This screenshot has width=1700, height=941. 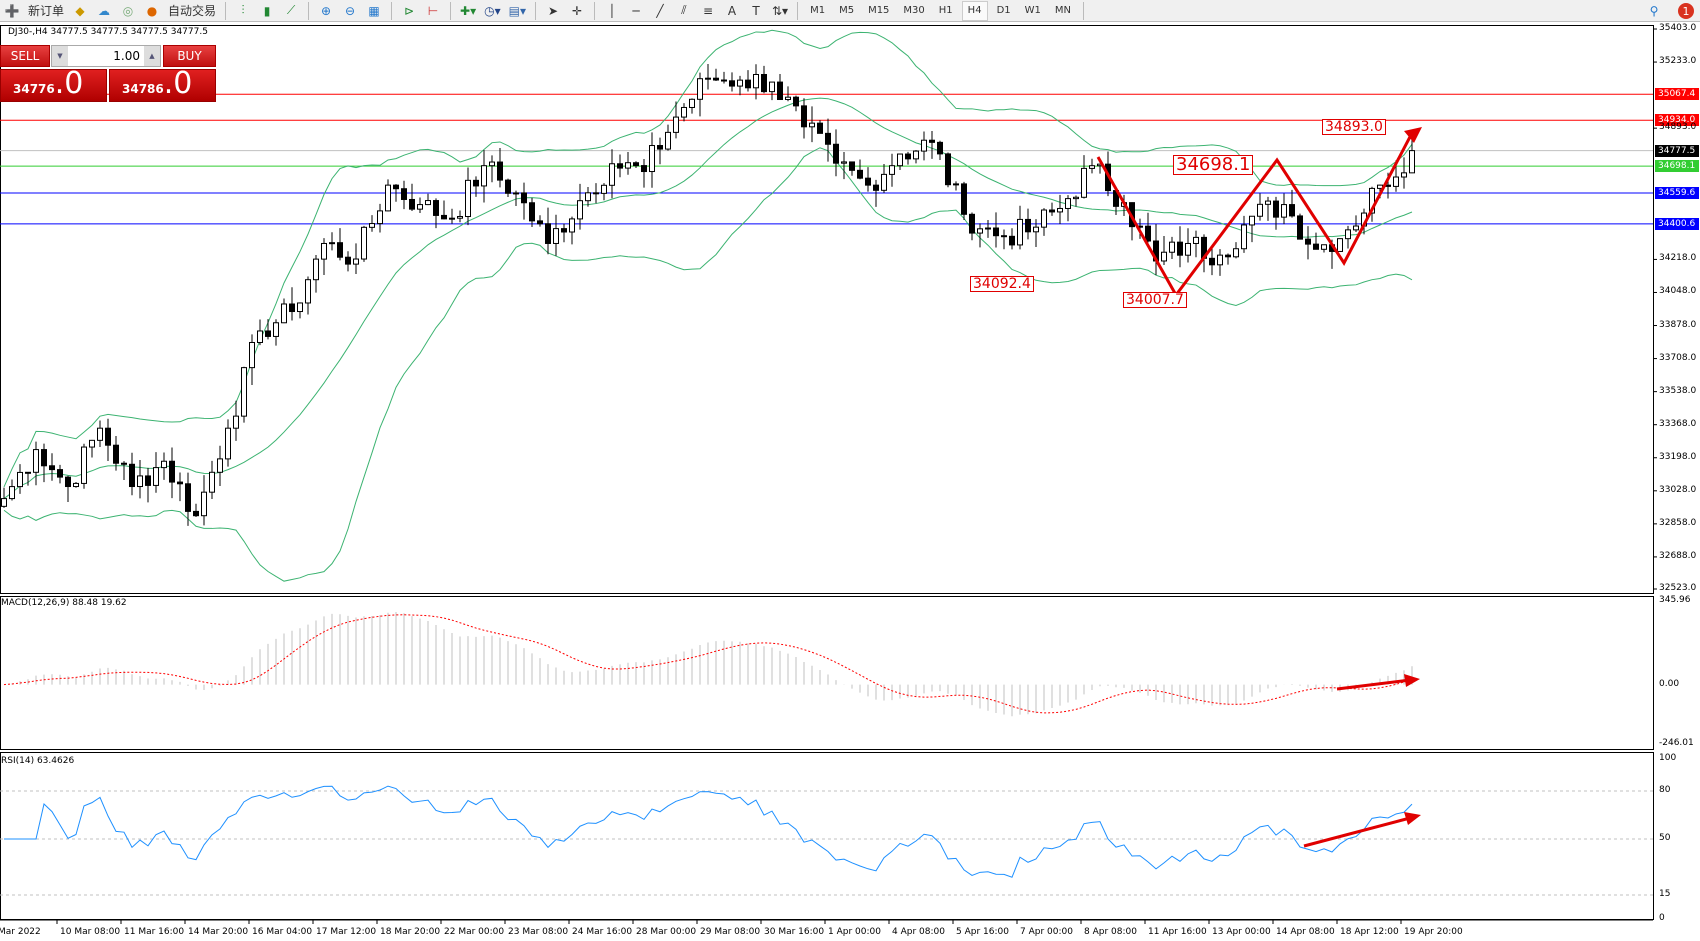 What do you see at coordinates (25, 56) in the screenshot?
I see `sell-button: SELL` at bounding box center [25, 56].